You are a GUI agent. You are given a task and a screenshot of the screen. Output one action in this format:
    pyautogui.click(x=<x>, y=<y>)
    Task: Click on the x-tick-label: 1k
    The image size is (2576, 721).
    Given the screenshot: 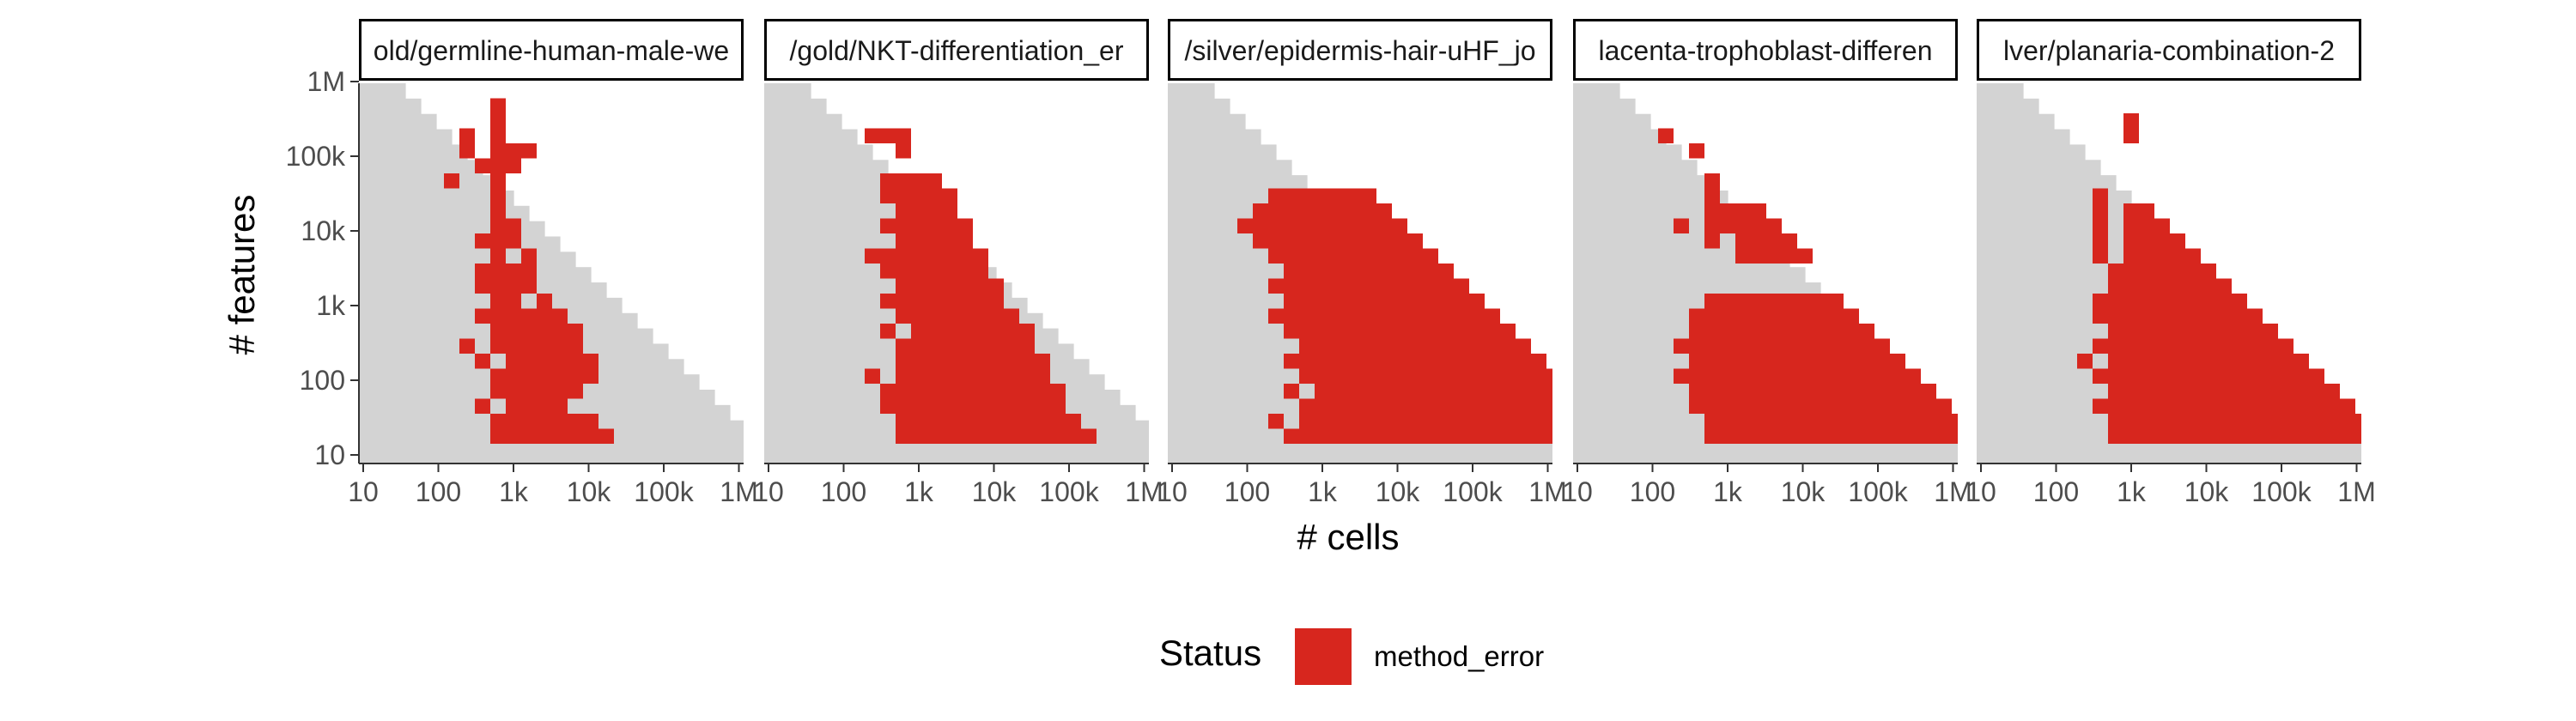 What is the action you would take?
    pyautogui.click(x=1728, y=491)
    